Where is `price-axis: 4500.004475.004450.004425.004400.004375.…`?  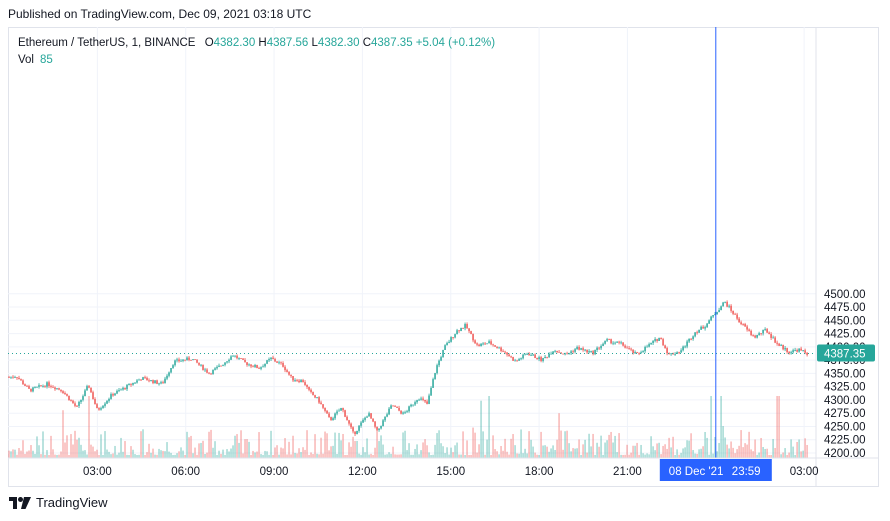 price-axis: 4500.004475.004450.004425.004400.004375.… is located at coordinates (845, 374).